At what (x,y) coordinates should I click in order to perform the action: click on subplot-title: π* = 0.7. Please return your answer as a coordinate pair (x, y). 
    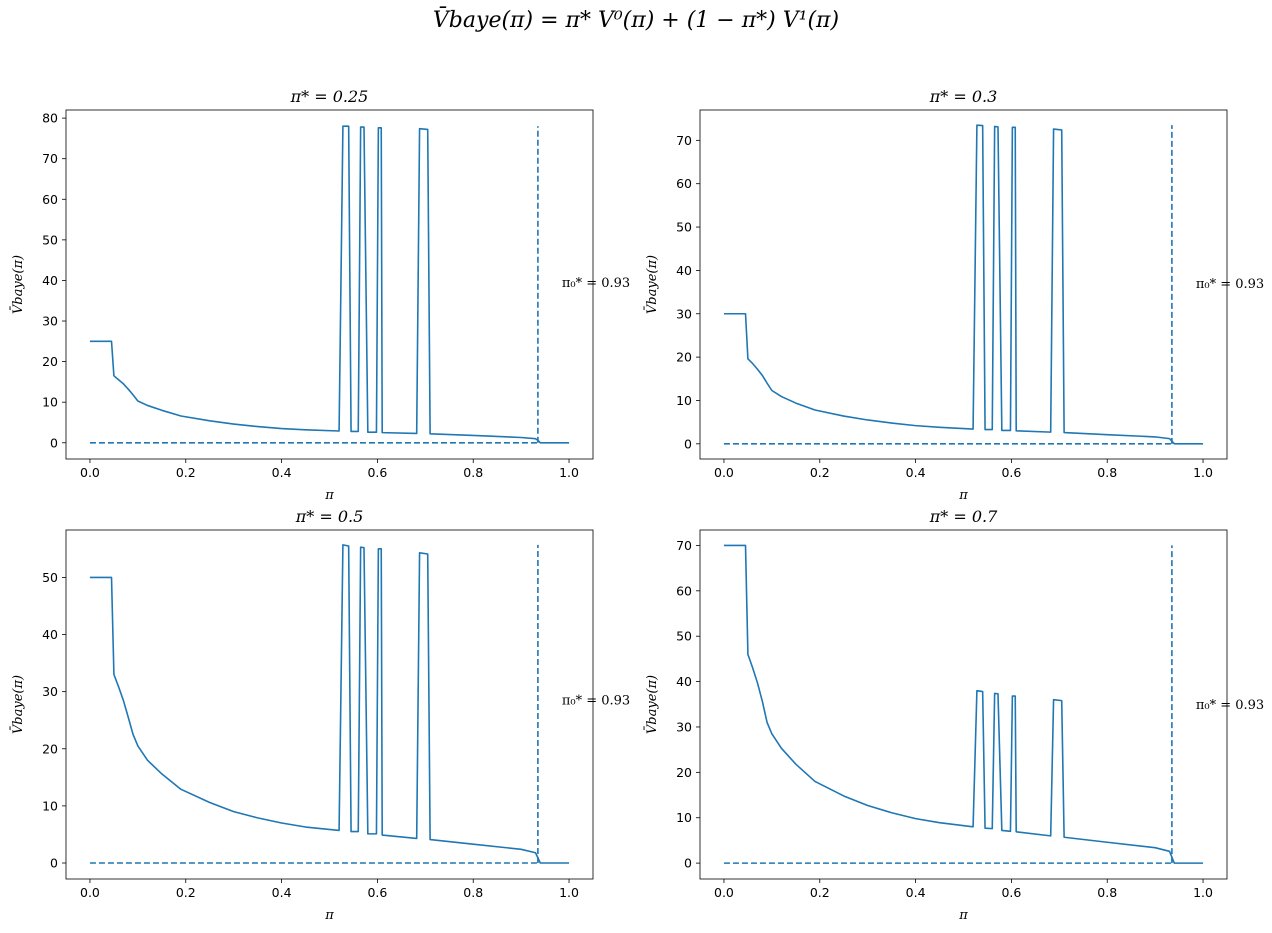
    Looking at the image, I should click on (963, 516).